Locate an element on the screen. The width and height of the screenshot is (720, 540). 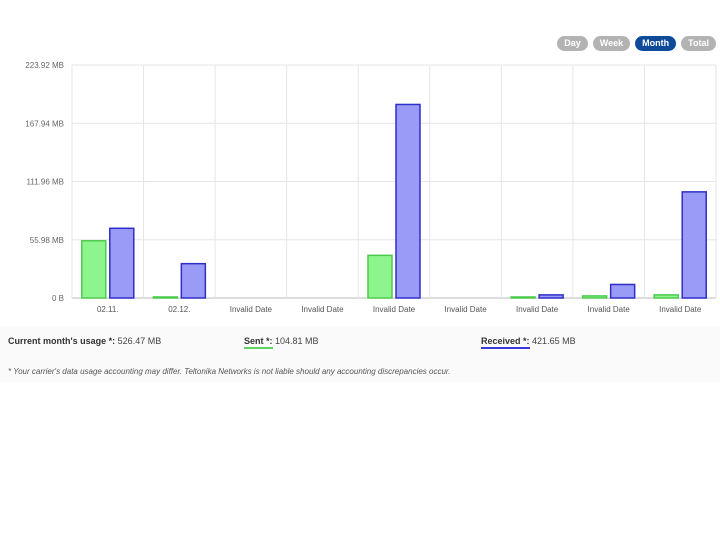
received-usage-value: 421.65 MB is located at coordinates (554, 341).